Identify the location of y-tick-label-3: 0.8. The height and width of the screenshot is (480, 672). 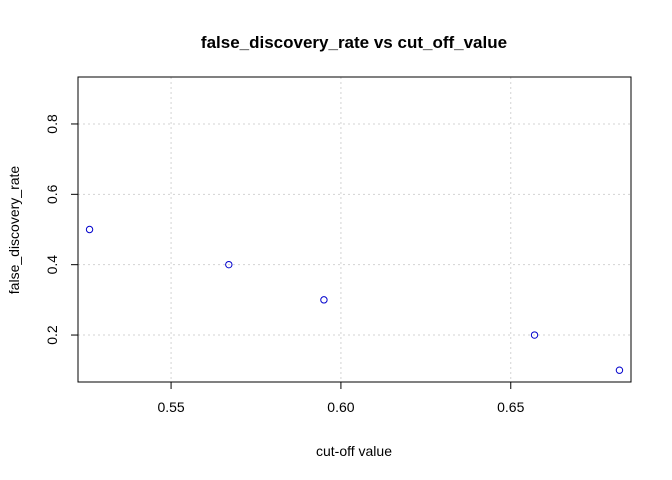
(52, 124).